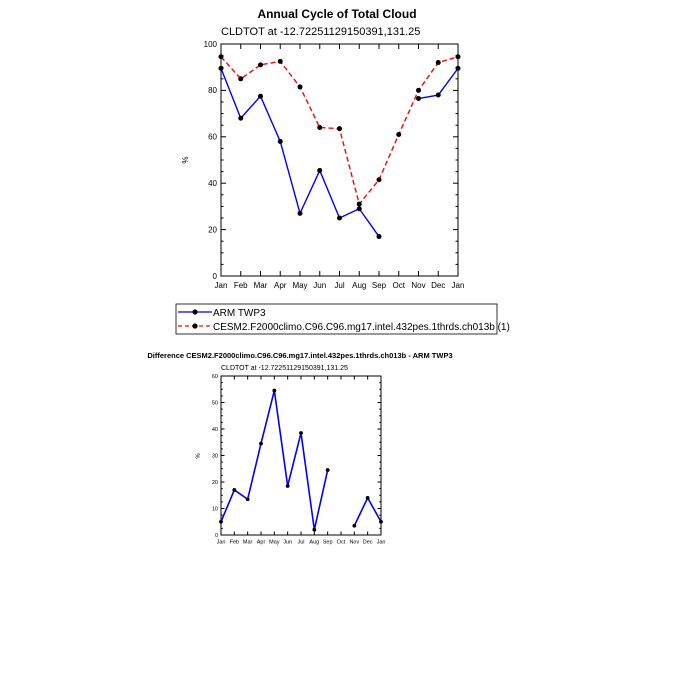 Image resolution: width=675 pixels, height=675 pixels. I want to click on main-y-axis-label: %, so click(185, 159).